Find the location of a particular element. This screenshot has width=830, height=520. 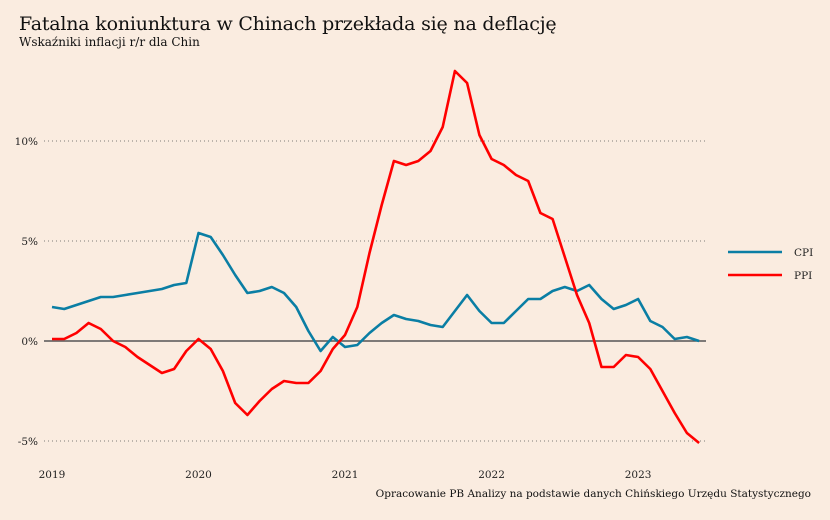

y-tick-label: 5% is located at coordinates (29, 242).